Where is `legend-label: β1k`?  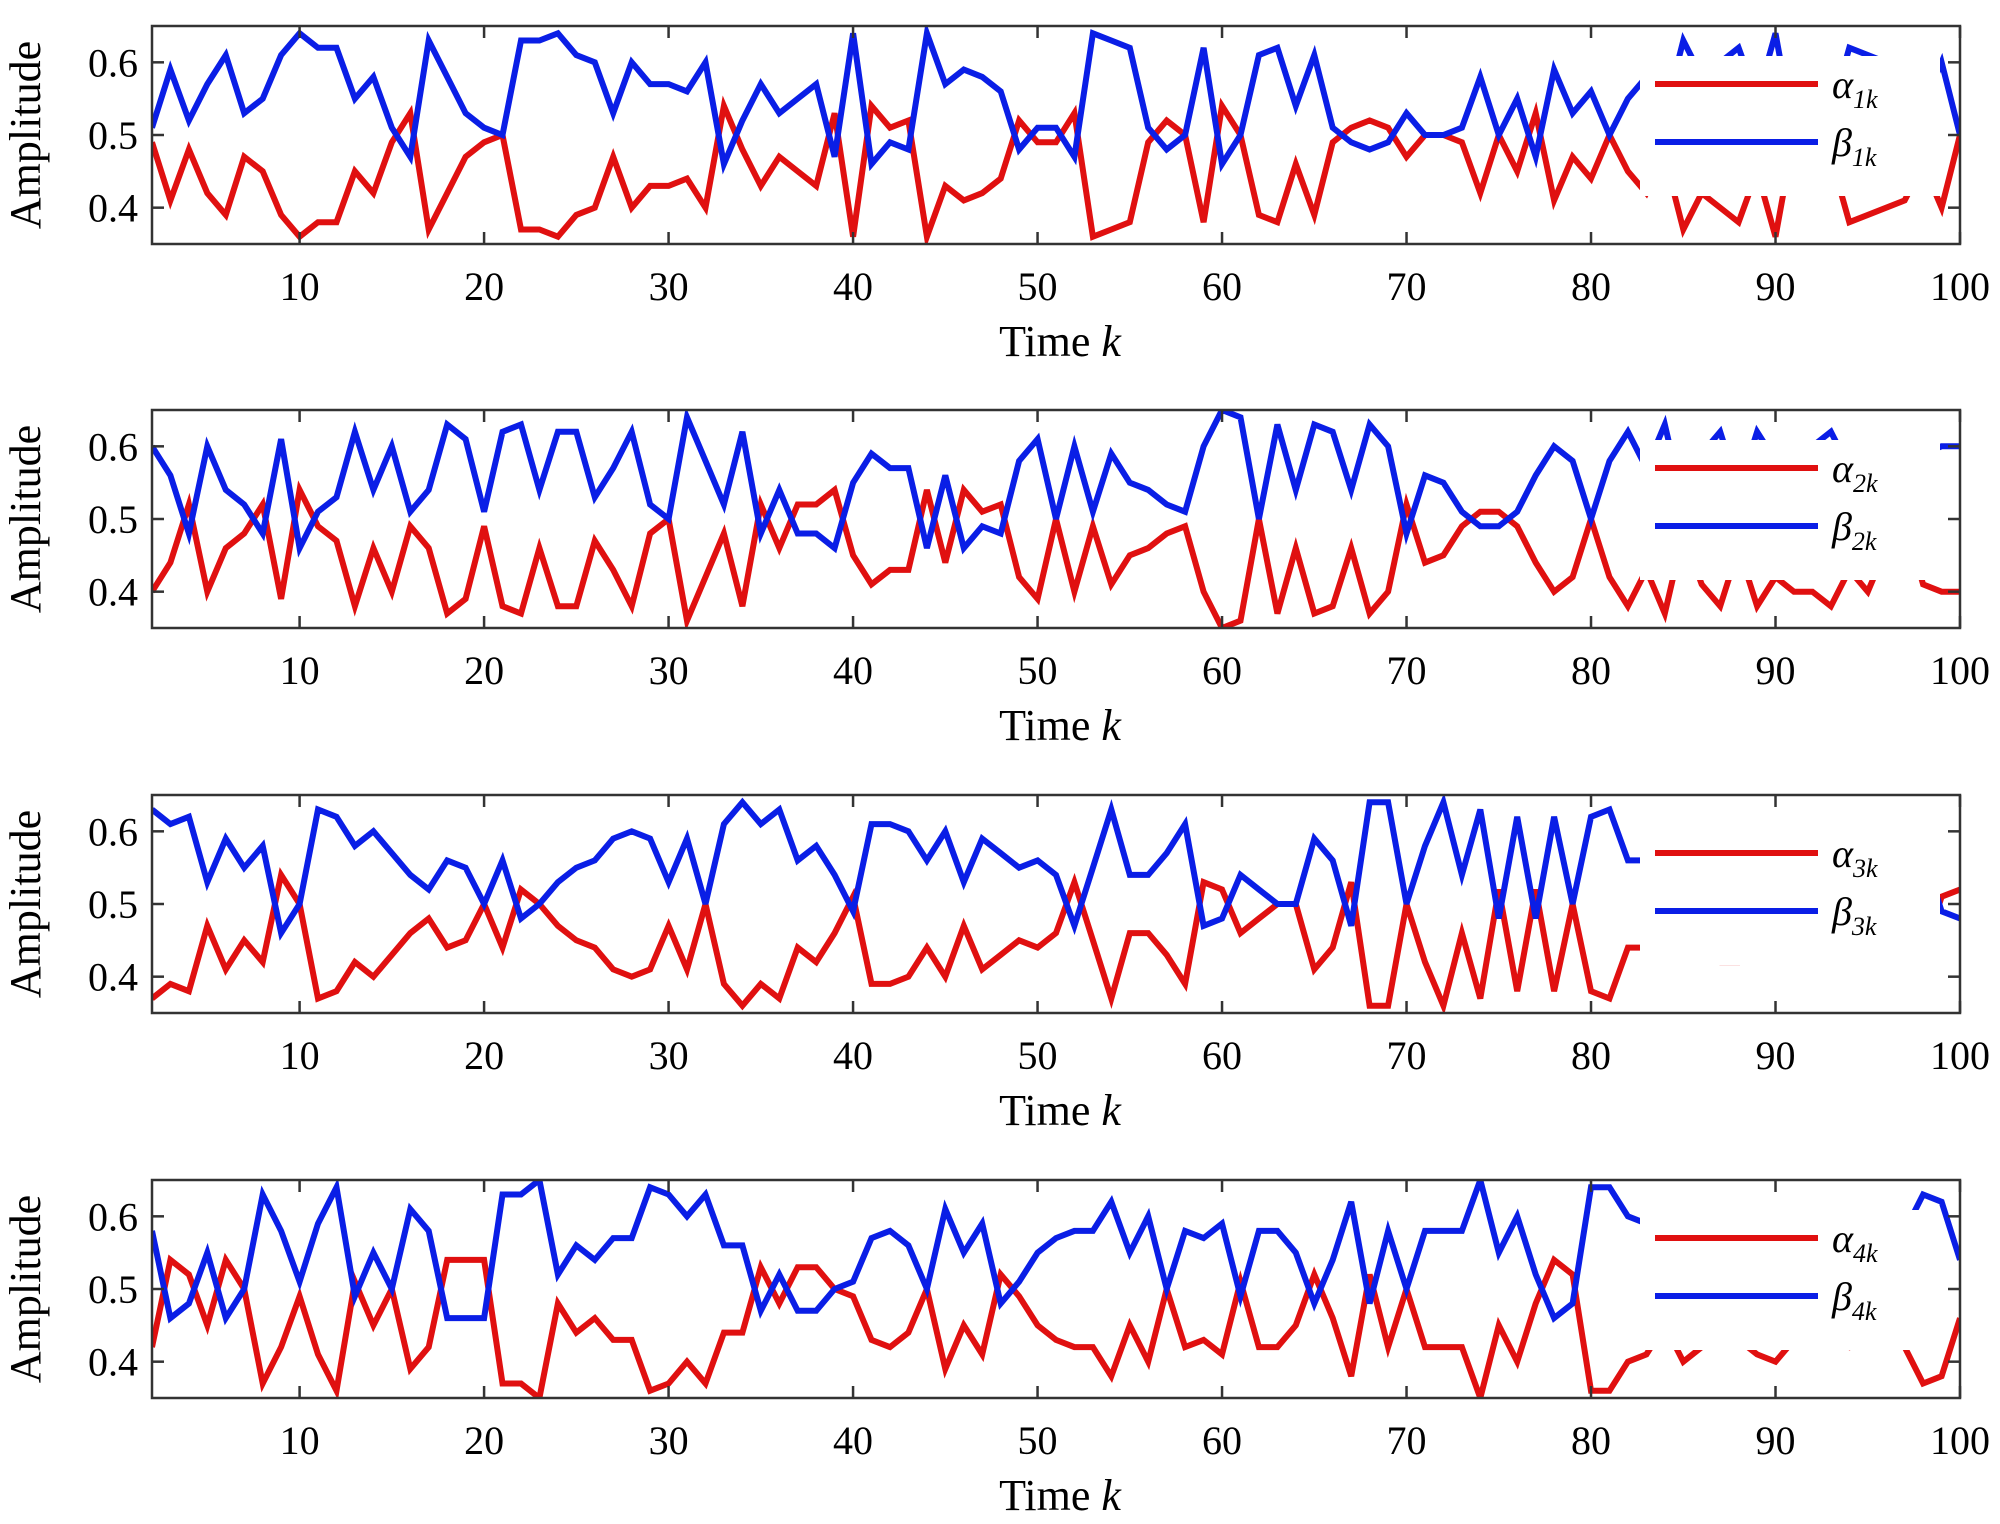
legend-label: β1k is located at coordinates (1854, 146).